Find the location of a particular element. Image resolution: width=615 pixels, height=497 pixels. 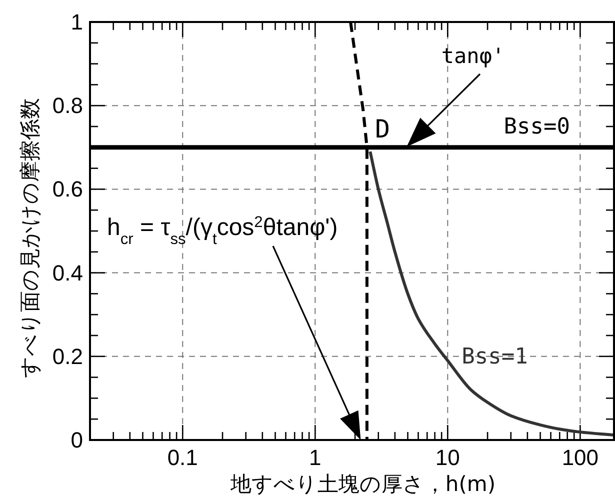

x-tick-label: 0.1 is located at coordinates (182, 457).